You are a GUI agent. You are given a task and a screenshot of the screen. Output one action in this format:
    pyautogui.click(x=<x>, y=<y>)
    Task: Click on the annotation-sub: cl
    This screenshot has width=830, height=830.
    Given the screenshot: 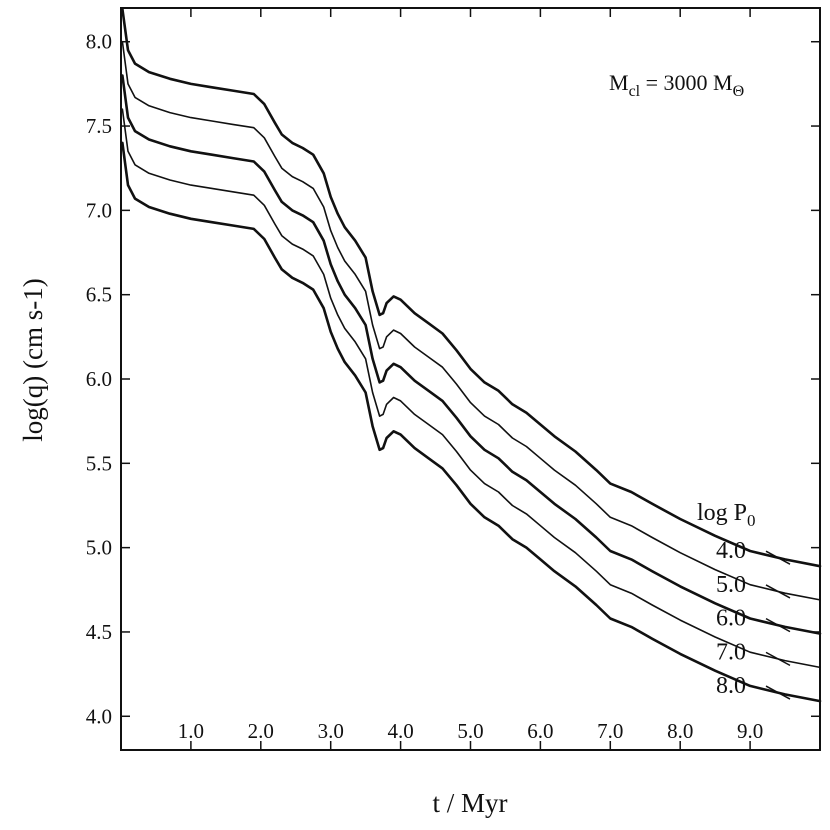 What is the action you would take?
    pyautogui.click(x=635, y=91)
    